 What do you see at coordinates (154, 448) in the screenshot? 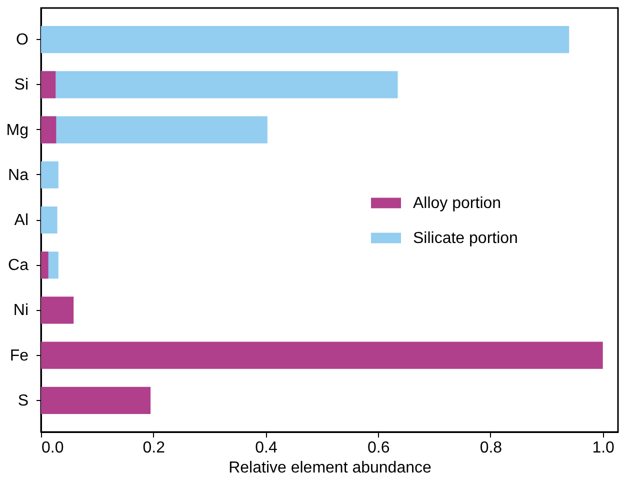
I see `x-tick-label: 0.2` at bounding box center [154, 448].